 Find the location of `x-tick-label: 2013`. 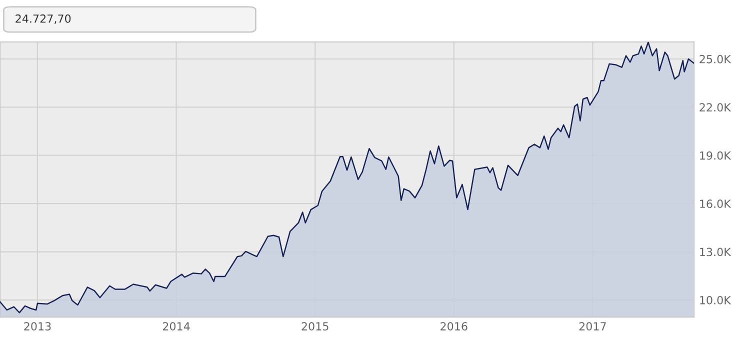

x-tick-label: 2013 is located at coordinates (37, 326).